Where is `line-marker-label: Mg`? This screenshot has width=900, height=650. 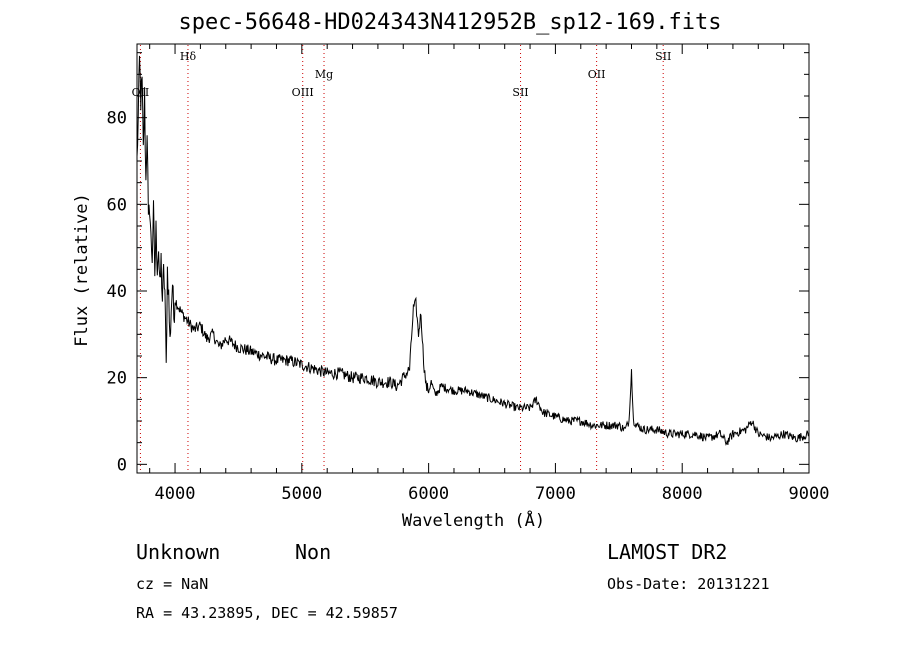
line-marker-label: Mg is located at coordinates (324, 74).